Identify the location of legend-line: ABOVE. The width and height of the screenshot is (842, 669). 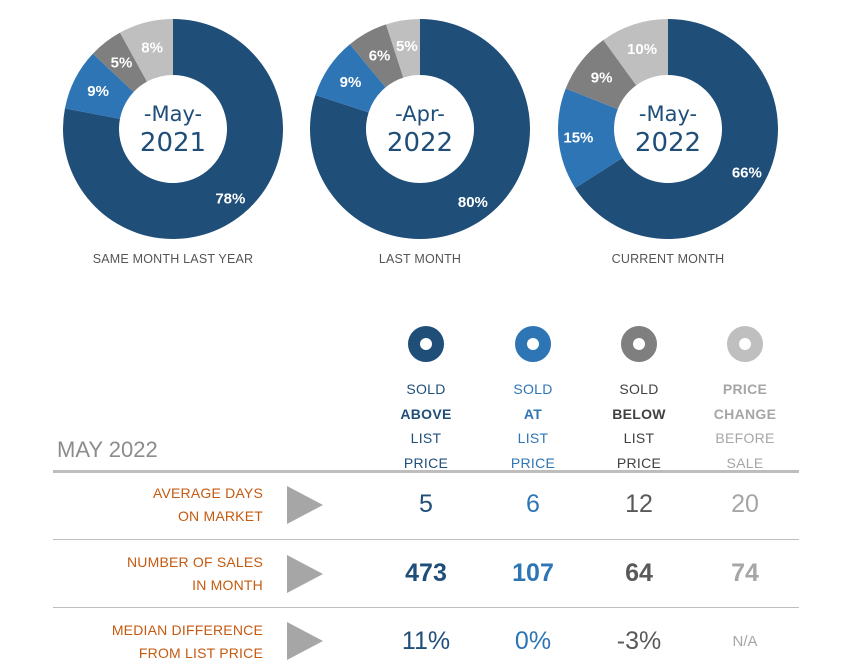
(426, 413).